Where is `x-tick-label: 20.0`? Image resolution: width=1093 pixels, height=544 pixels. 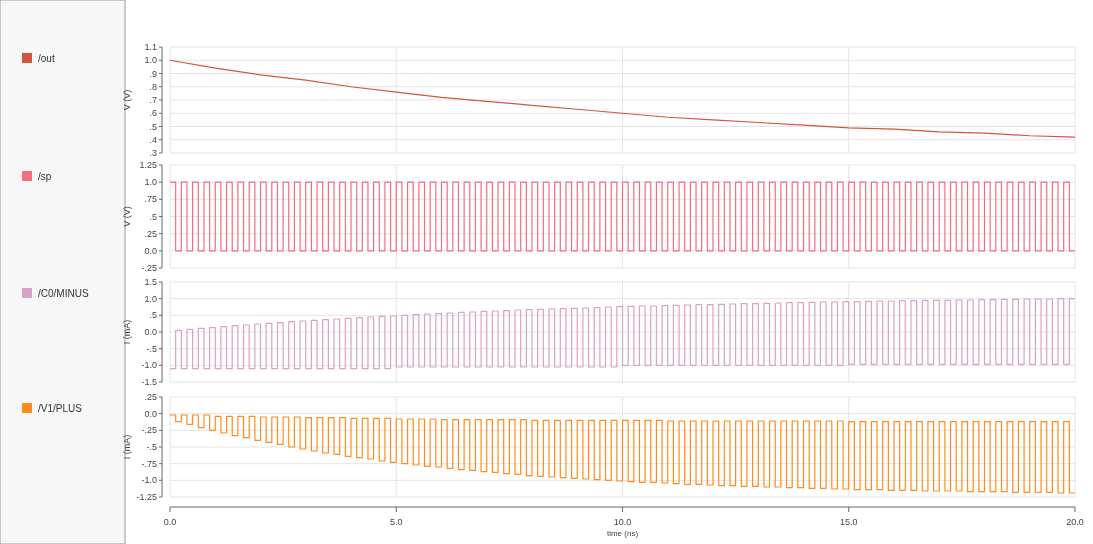
x-tick-label: 20.0 is located at coordinates (1075, 522).